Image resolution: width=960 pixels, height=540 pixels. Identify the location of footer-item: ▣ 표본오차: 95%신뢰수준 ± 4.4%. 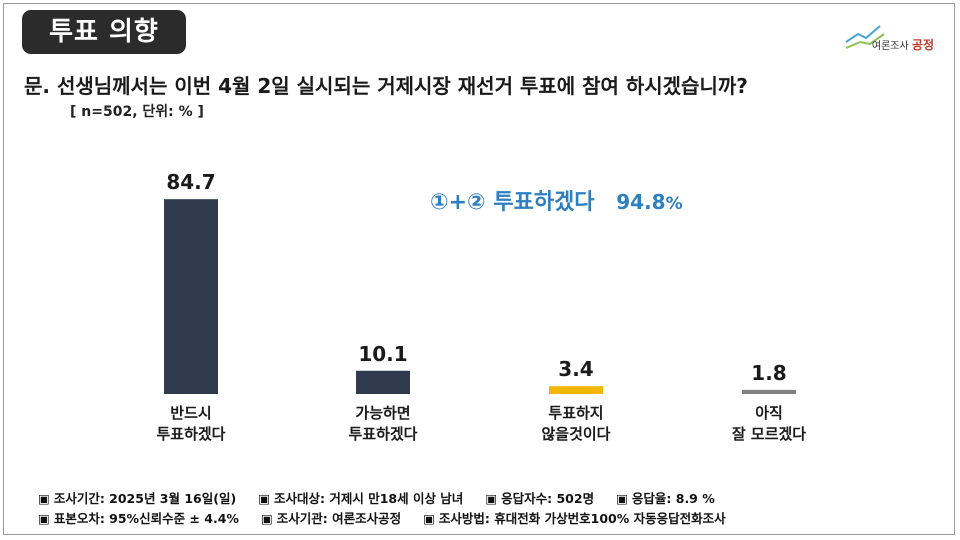
(138, 519).